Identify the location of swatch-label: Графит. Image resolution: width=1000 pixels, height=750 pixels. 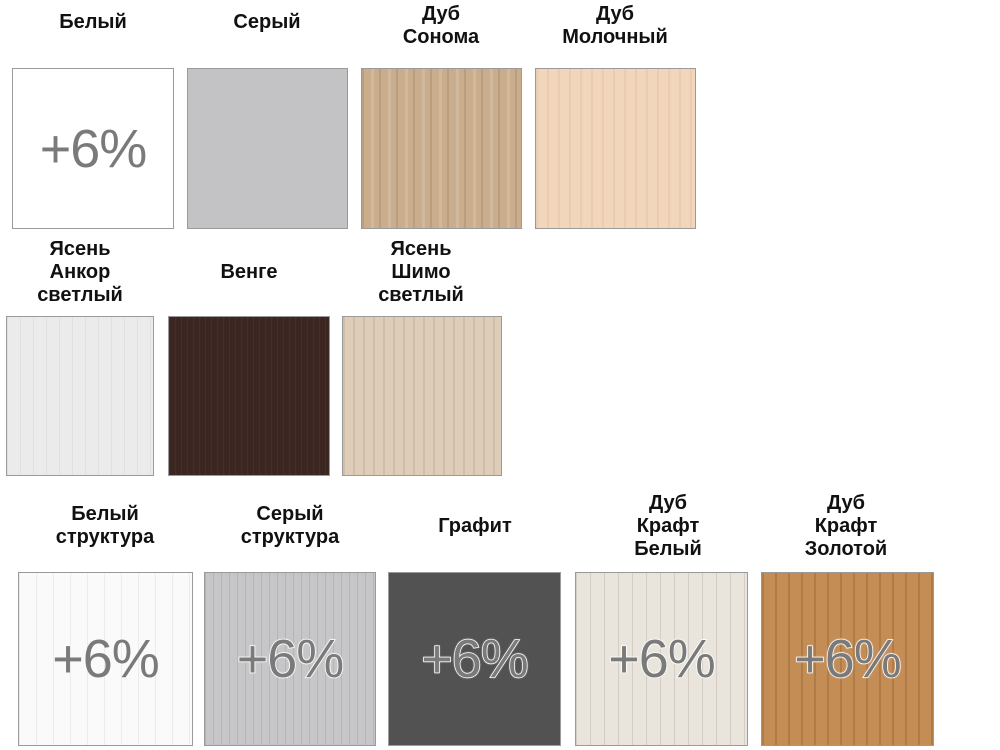
(475, 526).